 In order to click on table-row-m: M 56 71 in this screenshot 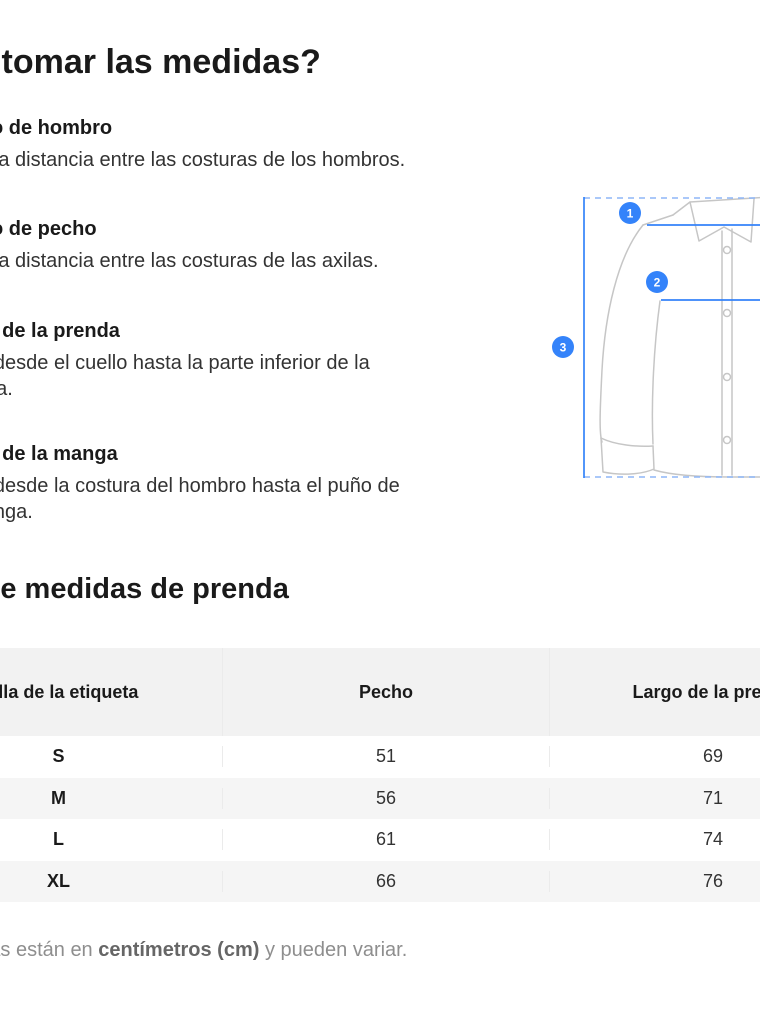, I will do `click(380, 798)`.